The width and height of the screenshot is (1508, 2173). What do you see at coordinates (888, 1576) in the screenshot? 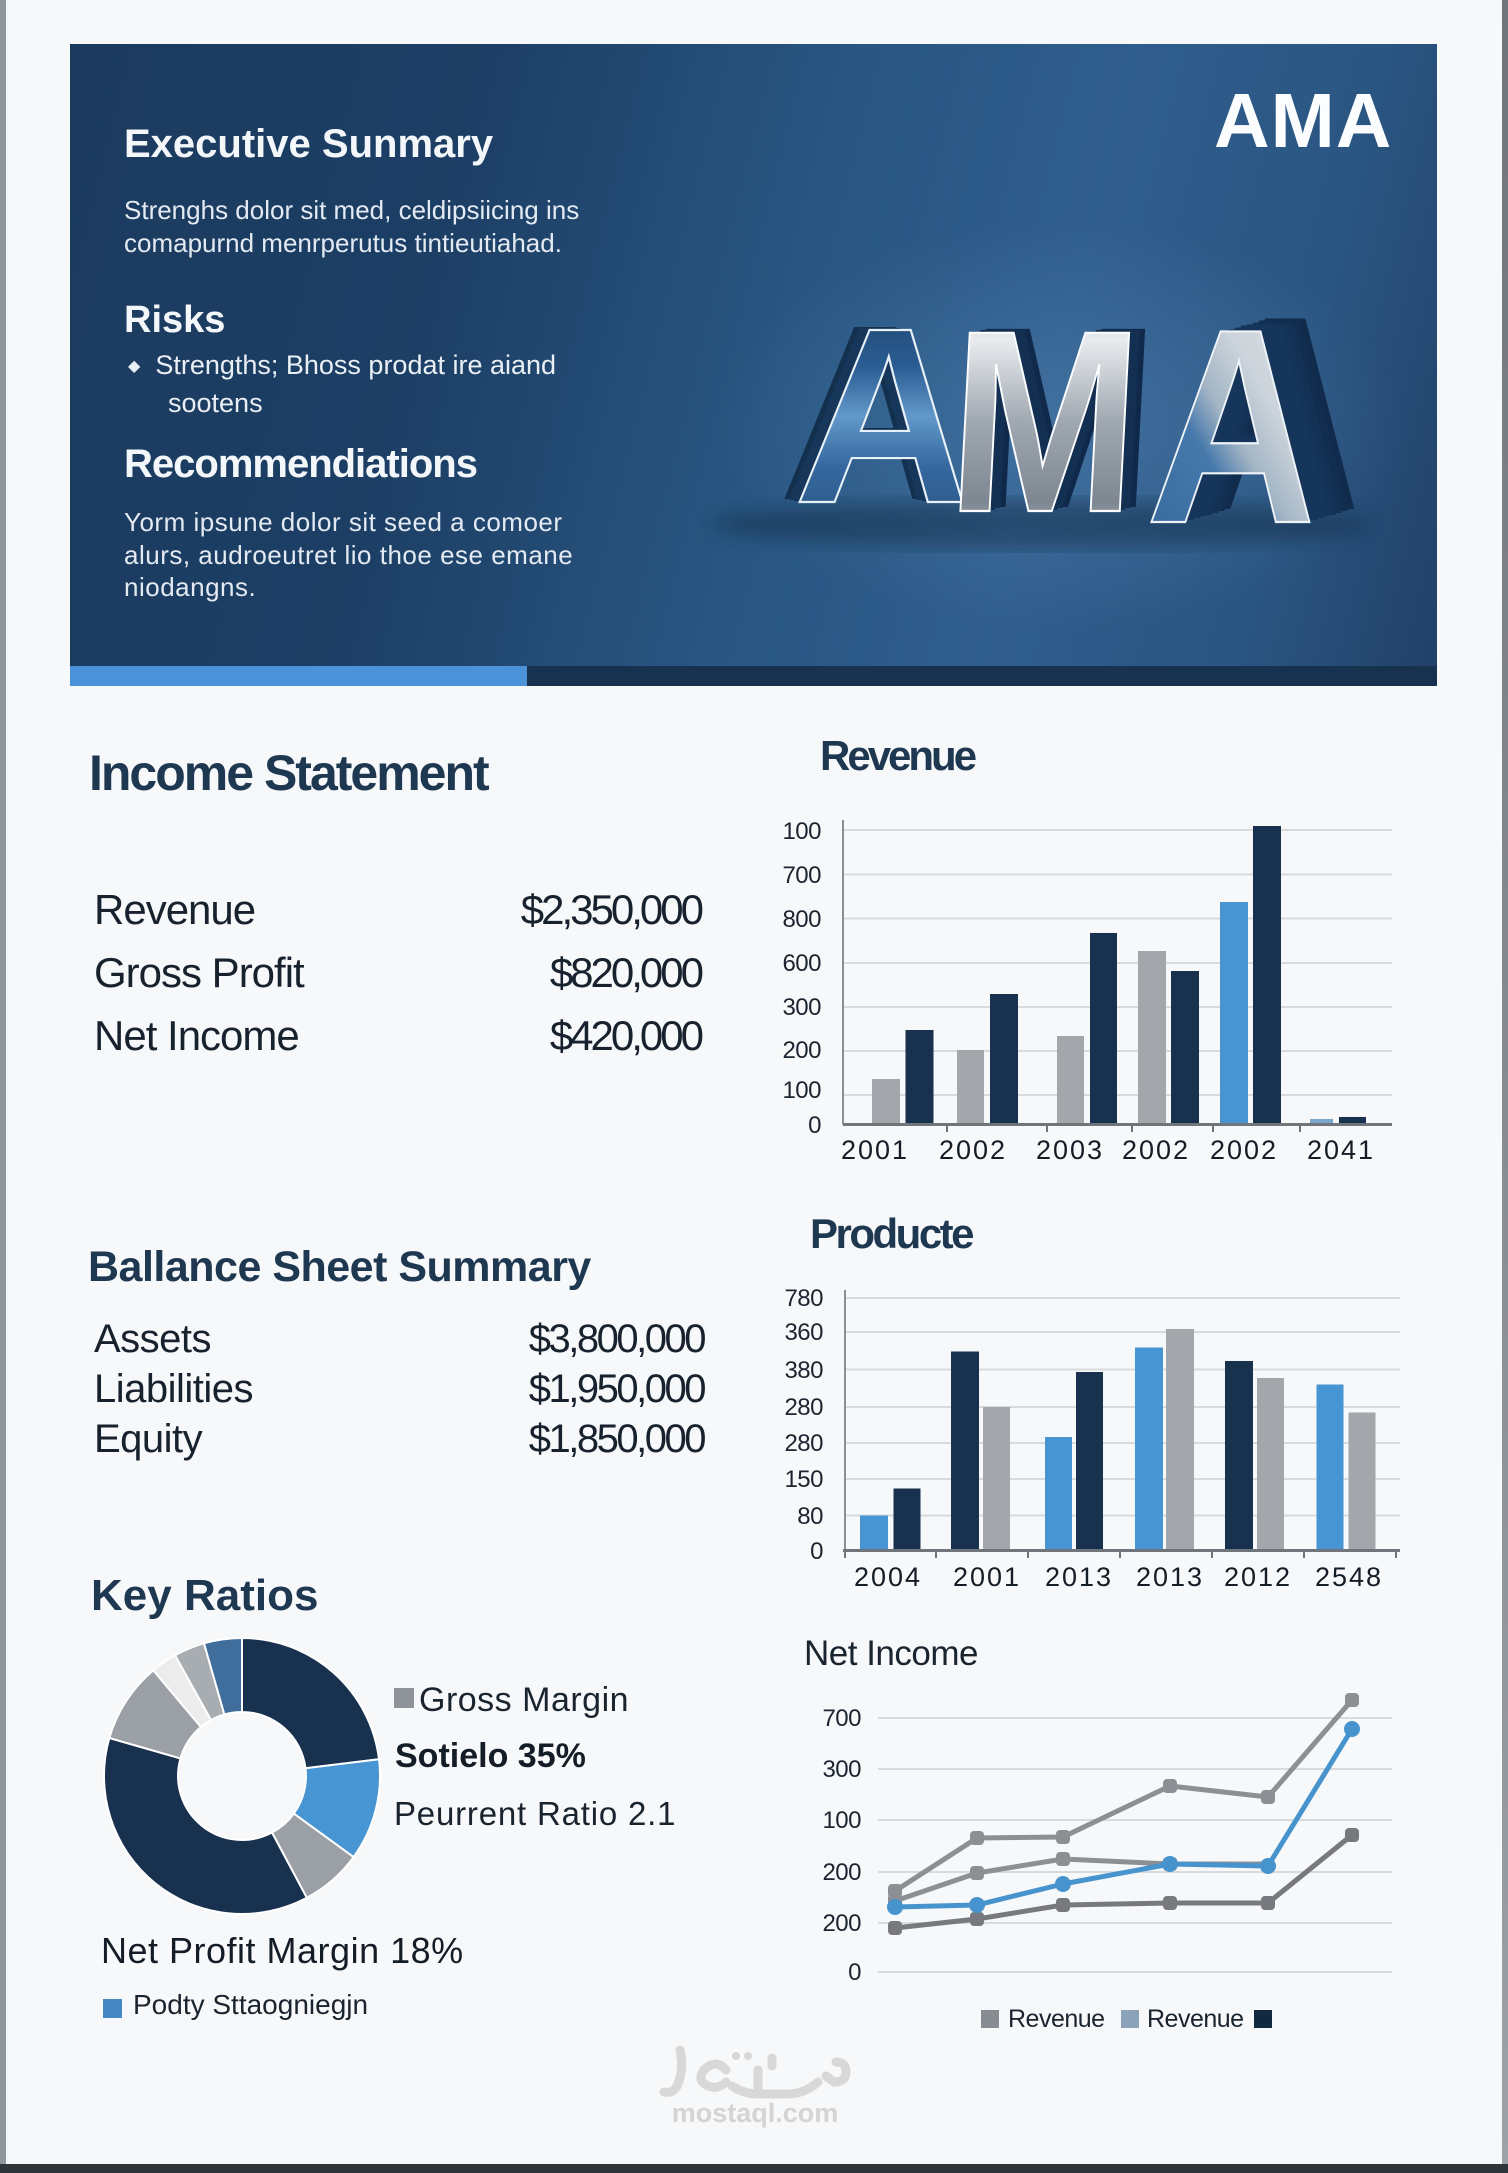
I see `svg-text: 2004` at bounding box center [888, 1576].